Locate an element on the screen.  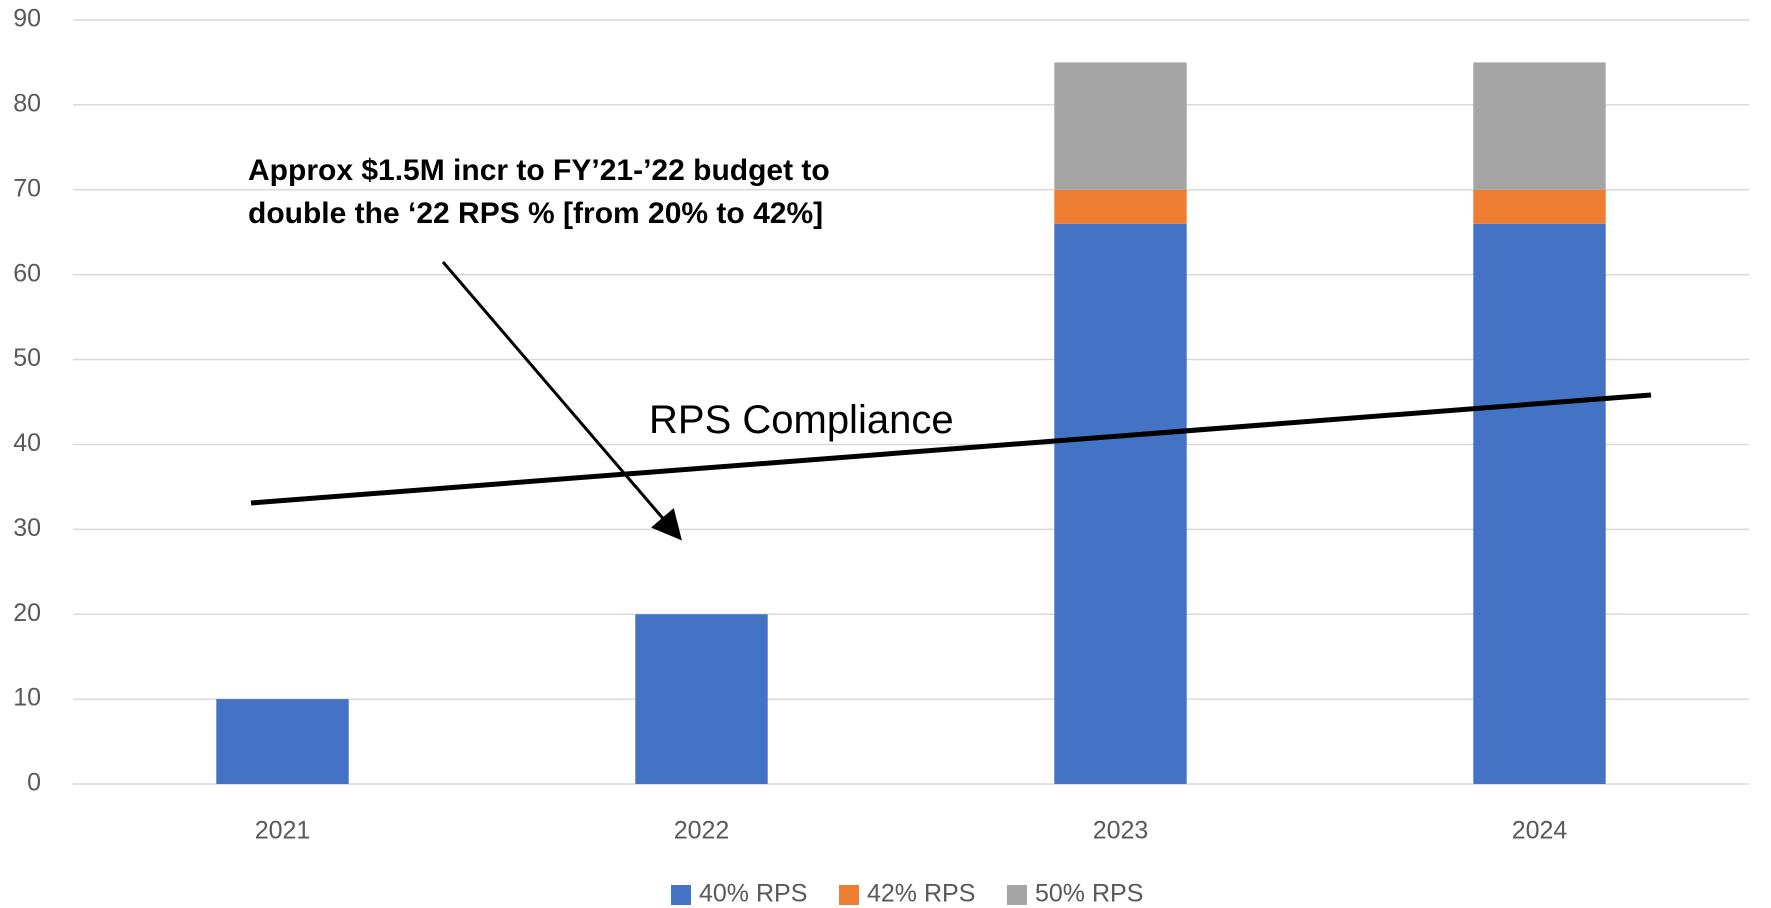
legend-label: 50% RPS is located at coordinates (1089, 894).